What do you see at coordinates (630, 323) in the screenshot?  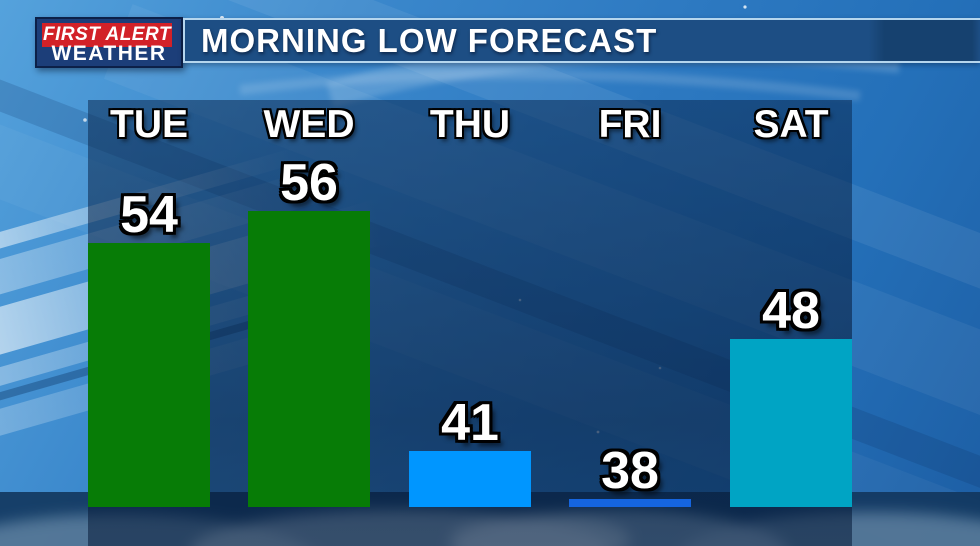 I see `bar-group-fri: FRI 38` at bounding box center [630, 323].